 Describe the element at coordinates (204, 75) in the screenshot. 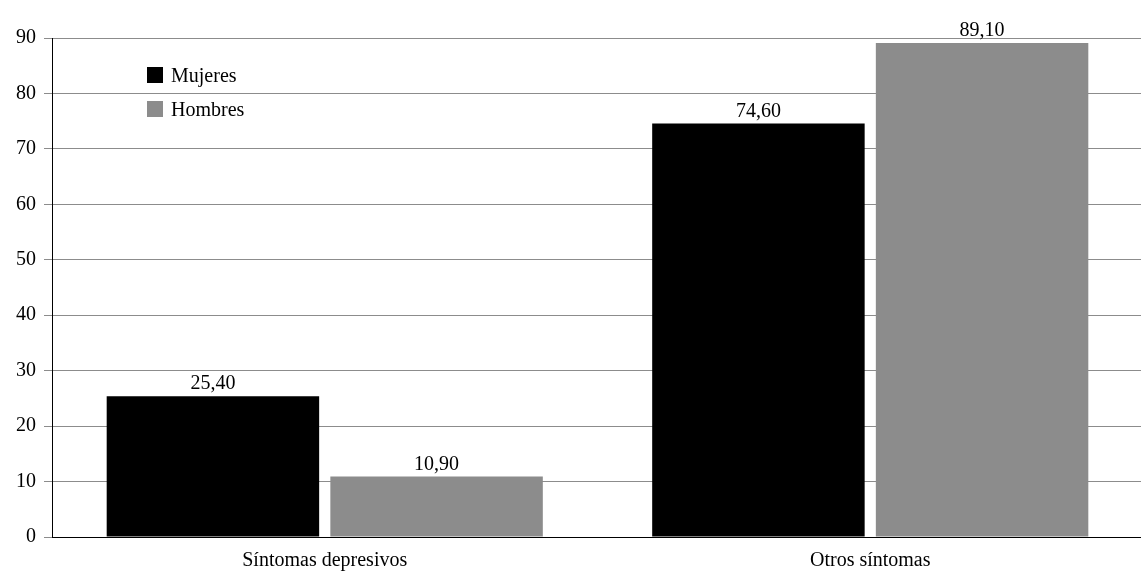

I see `legend-label: Mujeres` at that location.